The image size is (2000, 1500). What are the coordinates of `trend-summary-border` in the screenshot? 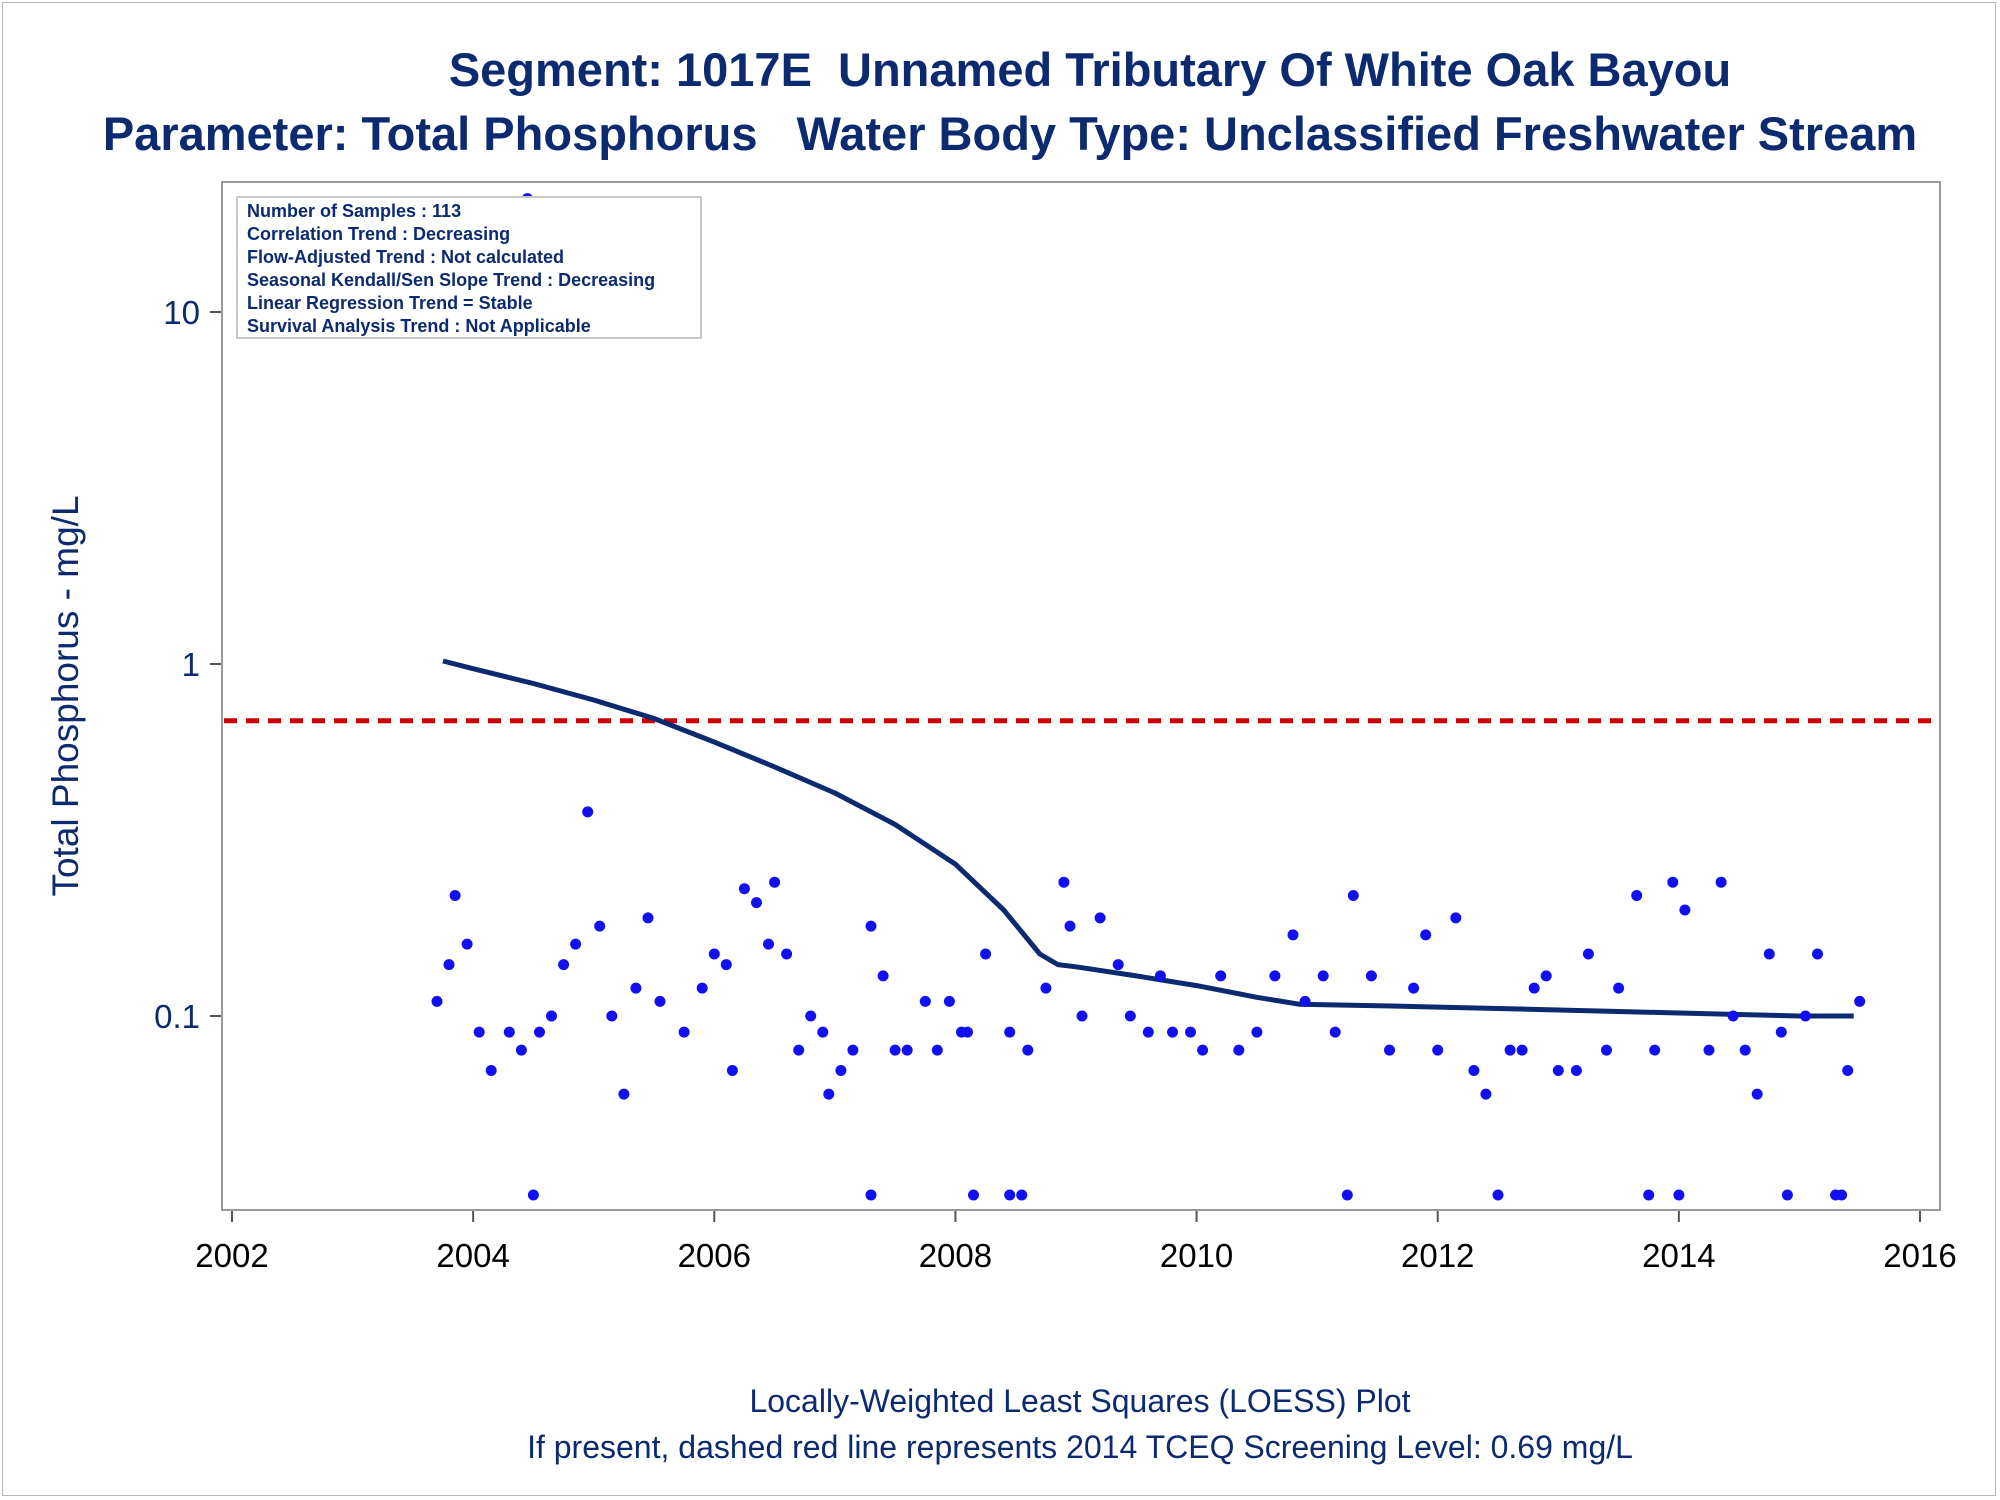 It's located at (469, 267).